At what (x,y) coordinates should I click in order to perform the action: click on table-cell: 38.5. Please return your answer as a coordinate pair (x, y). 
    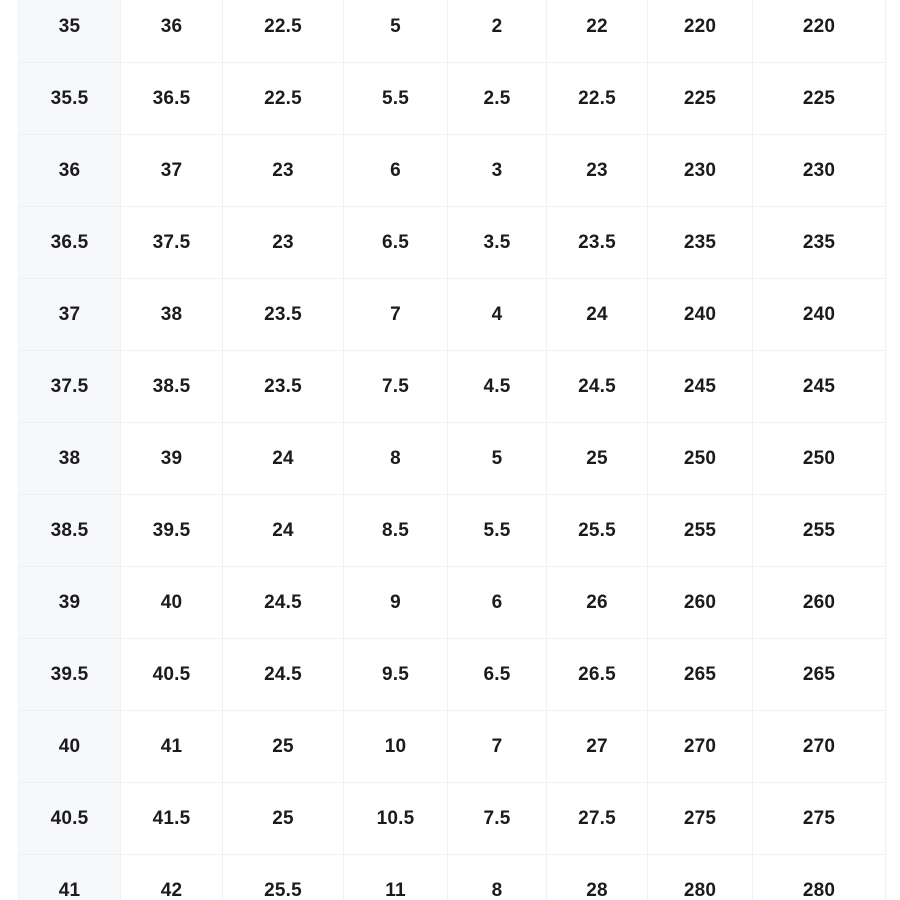
    Looking at the image, I should click on (69, 530).